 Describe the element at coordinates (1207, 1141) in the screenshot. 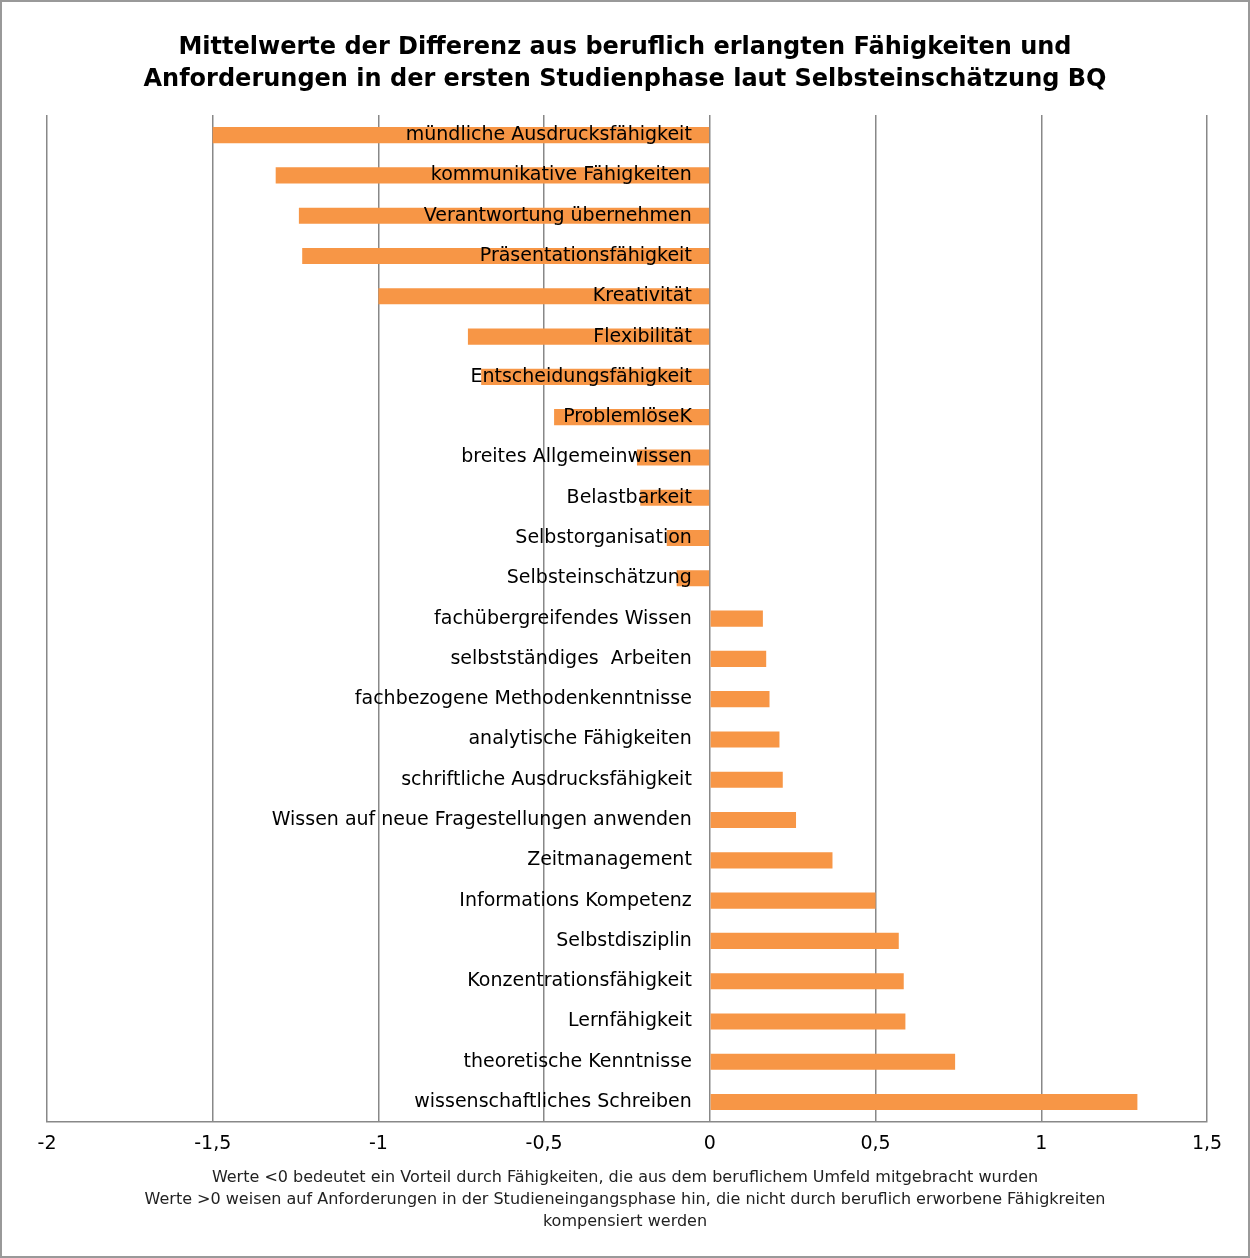

I see `x-tick-label: 1,5` at that location.